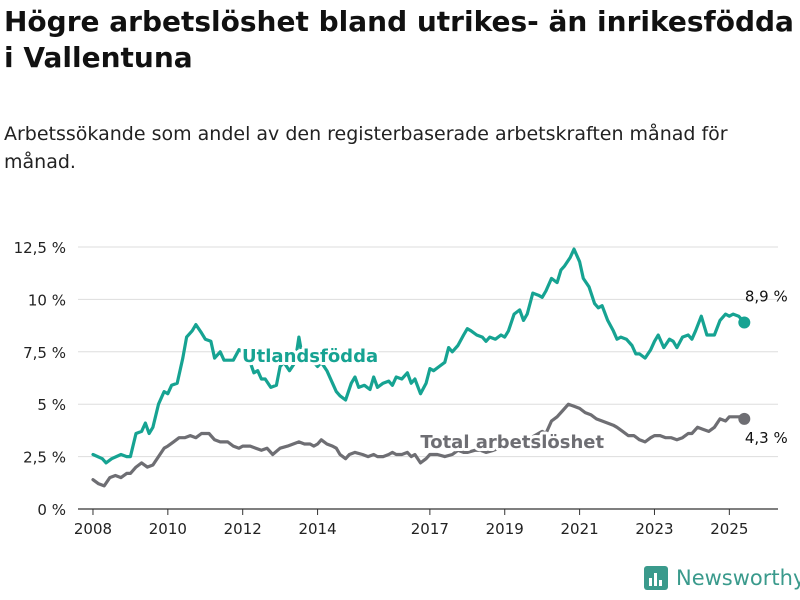  I want to click on series-annotation-halo: Utlandsfödda, so click(310, 356).